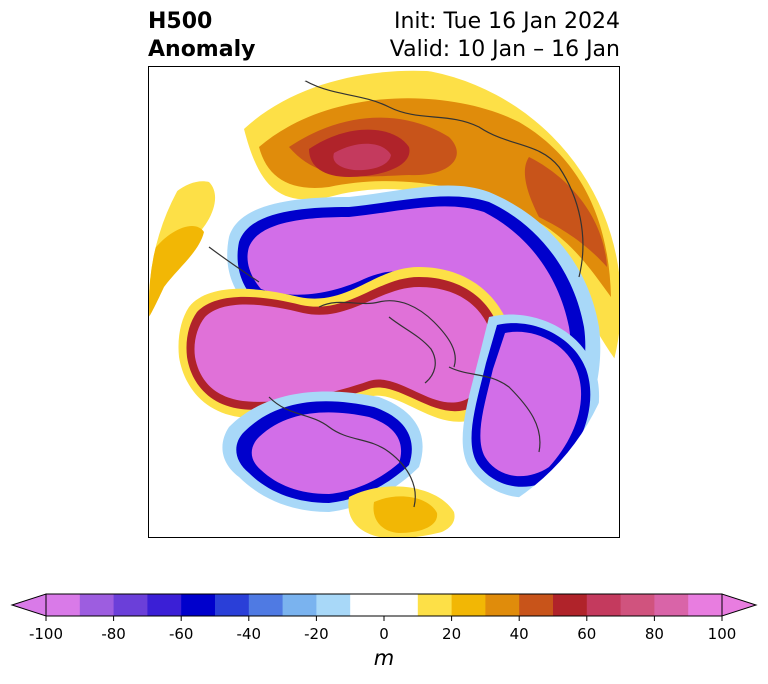  What do you see at coordinates (362, 157) in the screenshot?
I see `positive-core-pink` at bounding box center [362, 157].